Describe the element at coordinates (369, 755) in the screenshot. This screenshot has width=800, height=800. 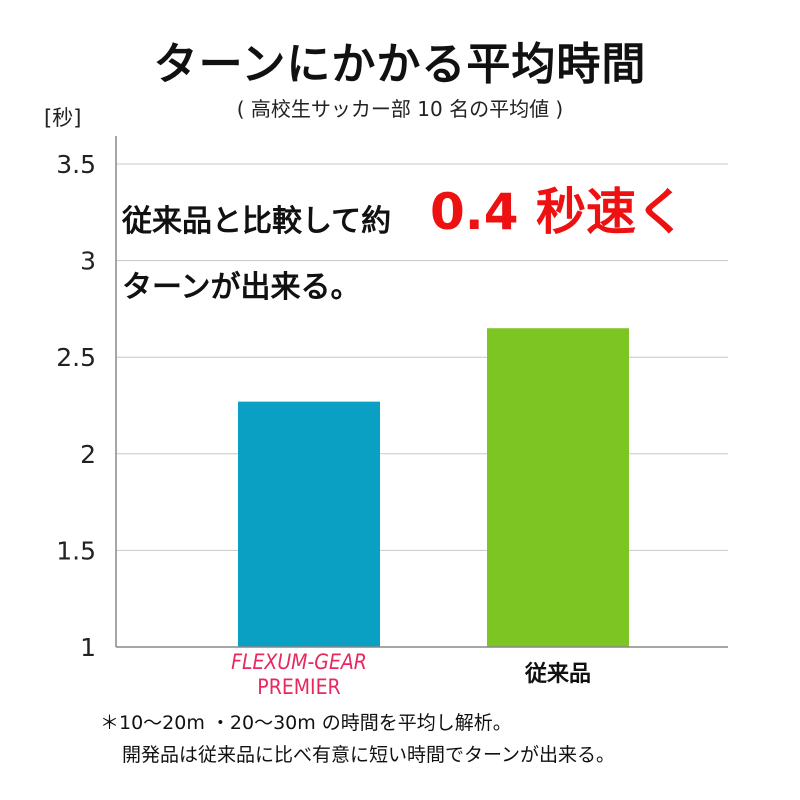
I see `footnote-line2: 開発品は従来品に比べ有意に短い時間でターンが出来る。` at that location.